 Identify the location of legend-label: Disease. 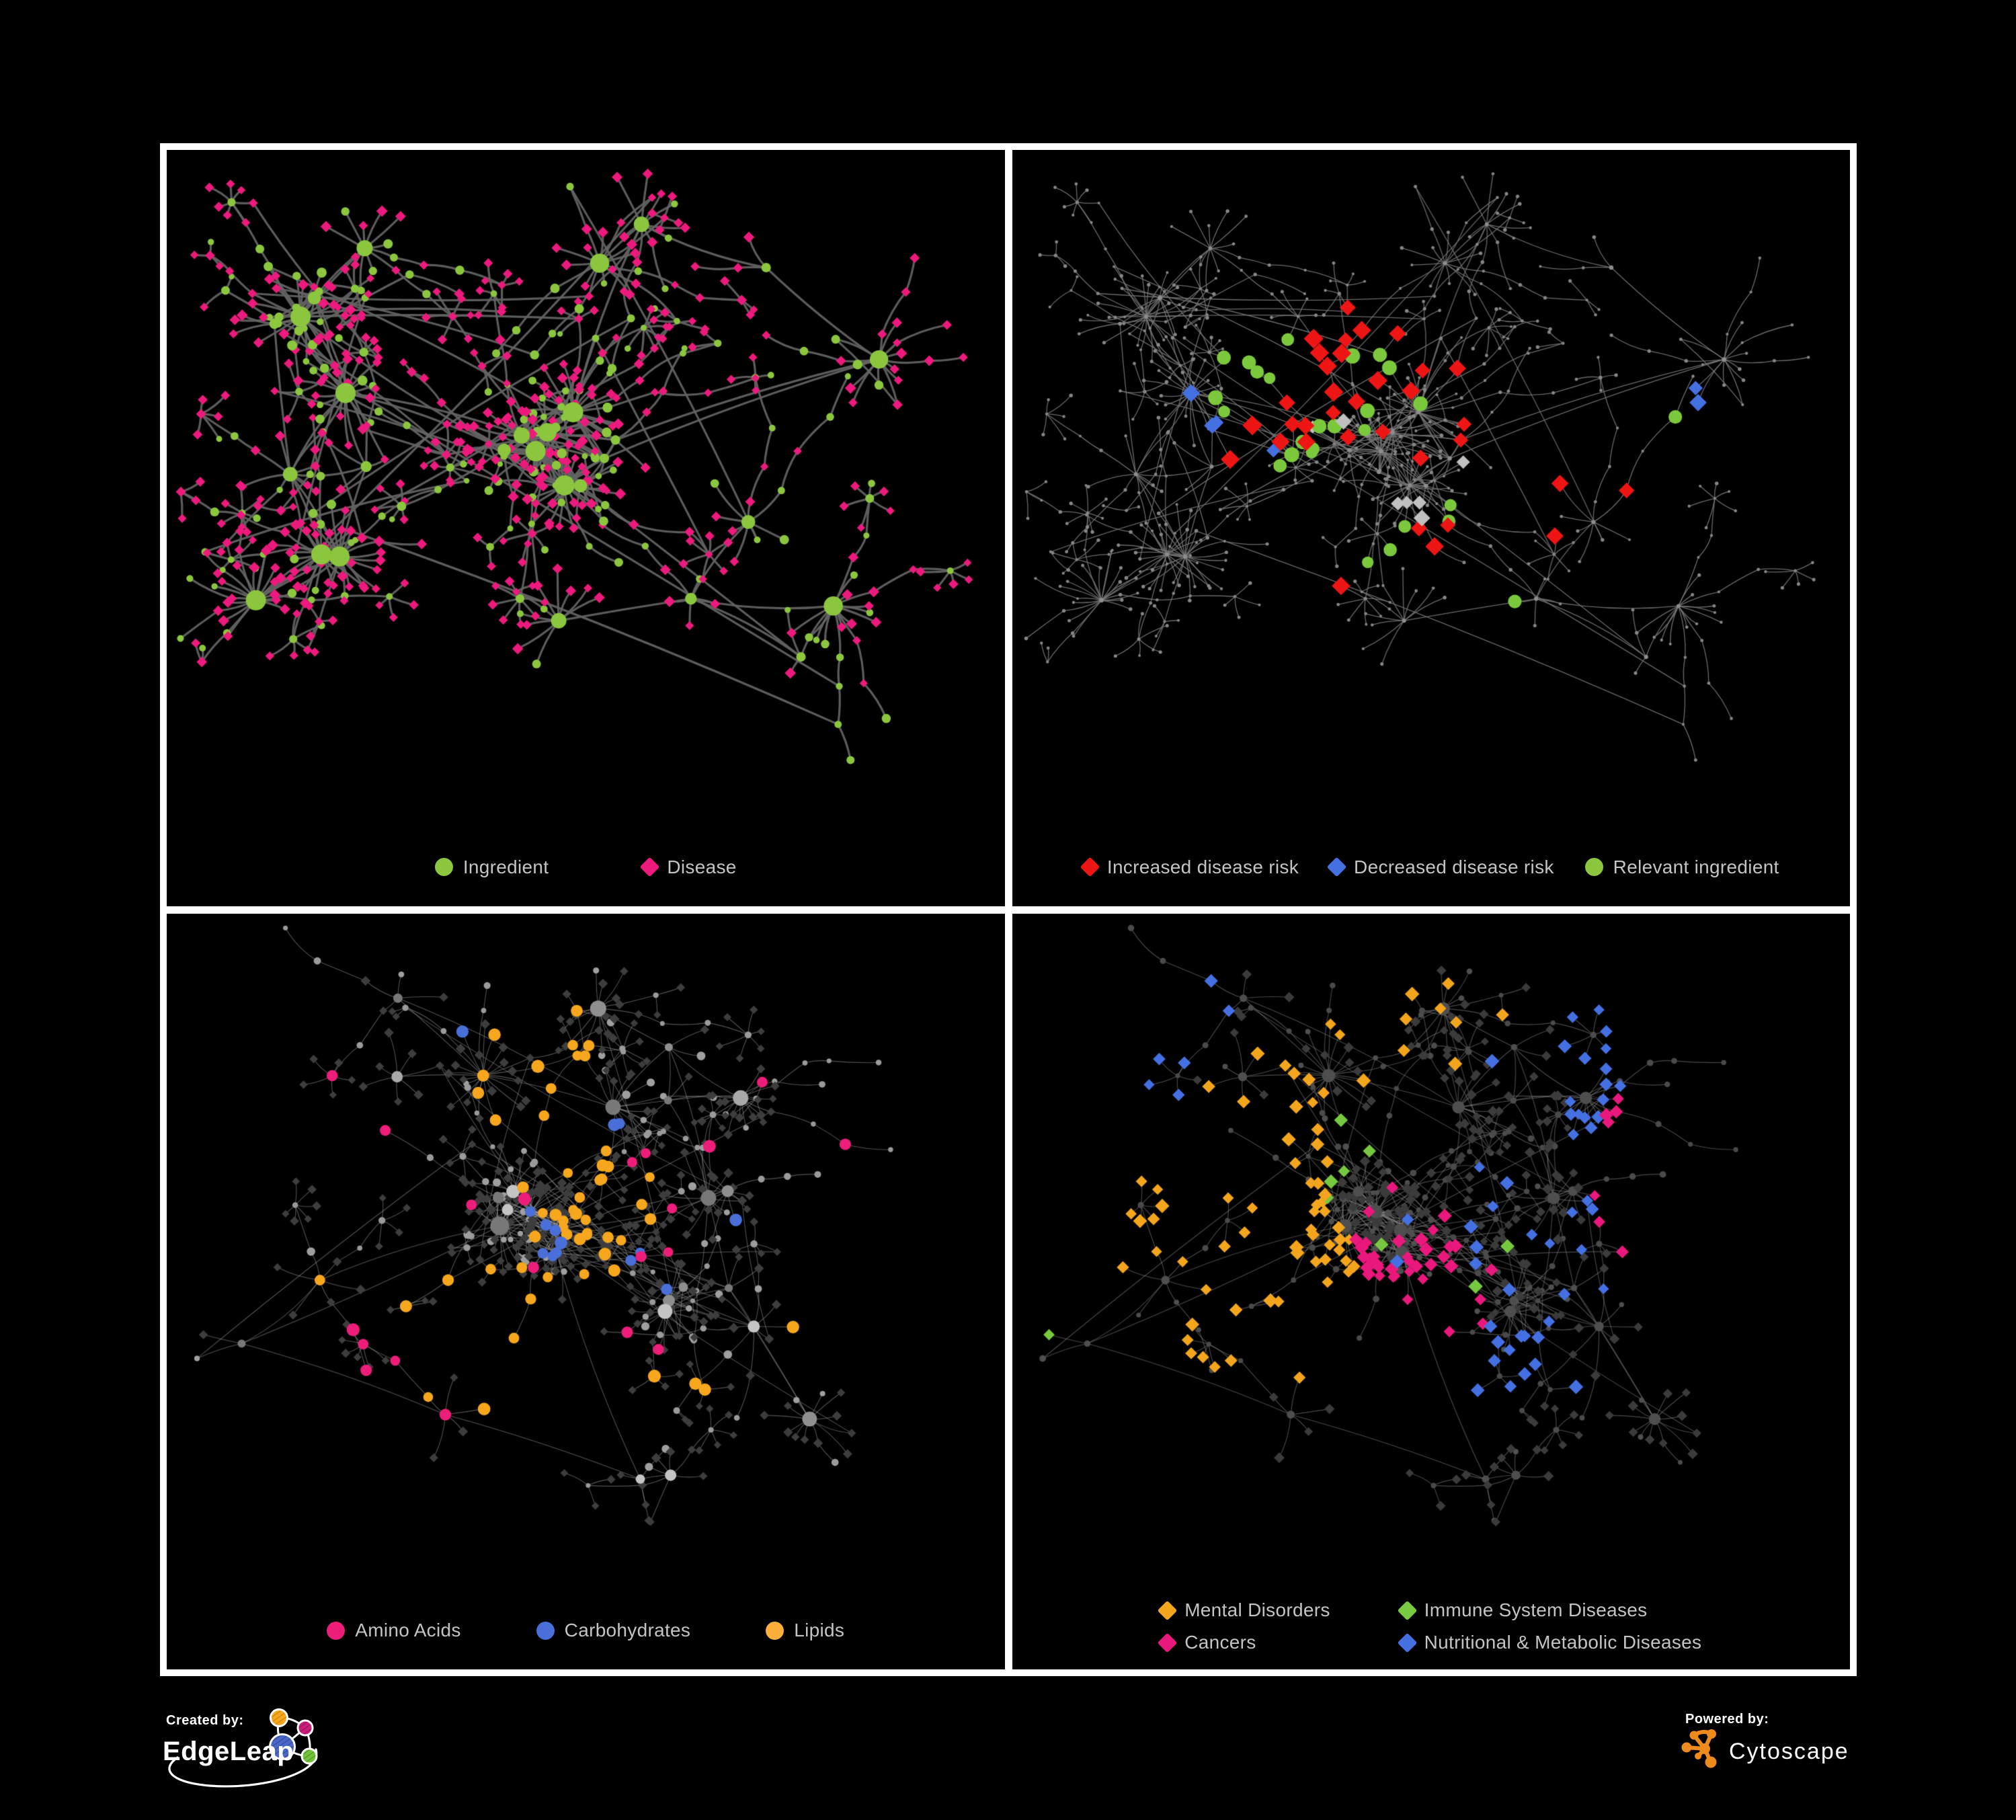
(702, 866).